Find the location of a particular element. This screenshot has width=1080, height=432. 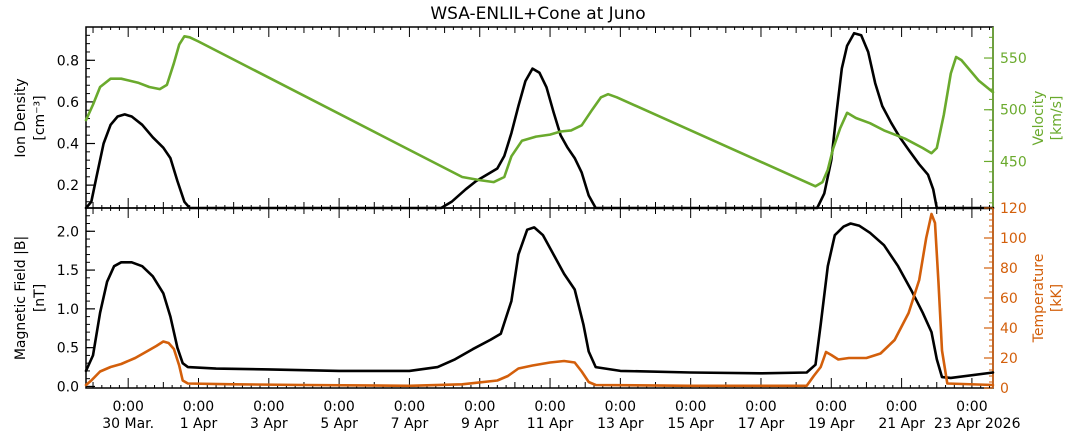

ytick-label-left: 0.5 is located at coordinates (68, 349).